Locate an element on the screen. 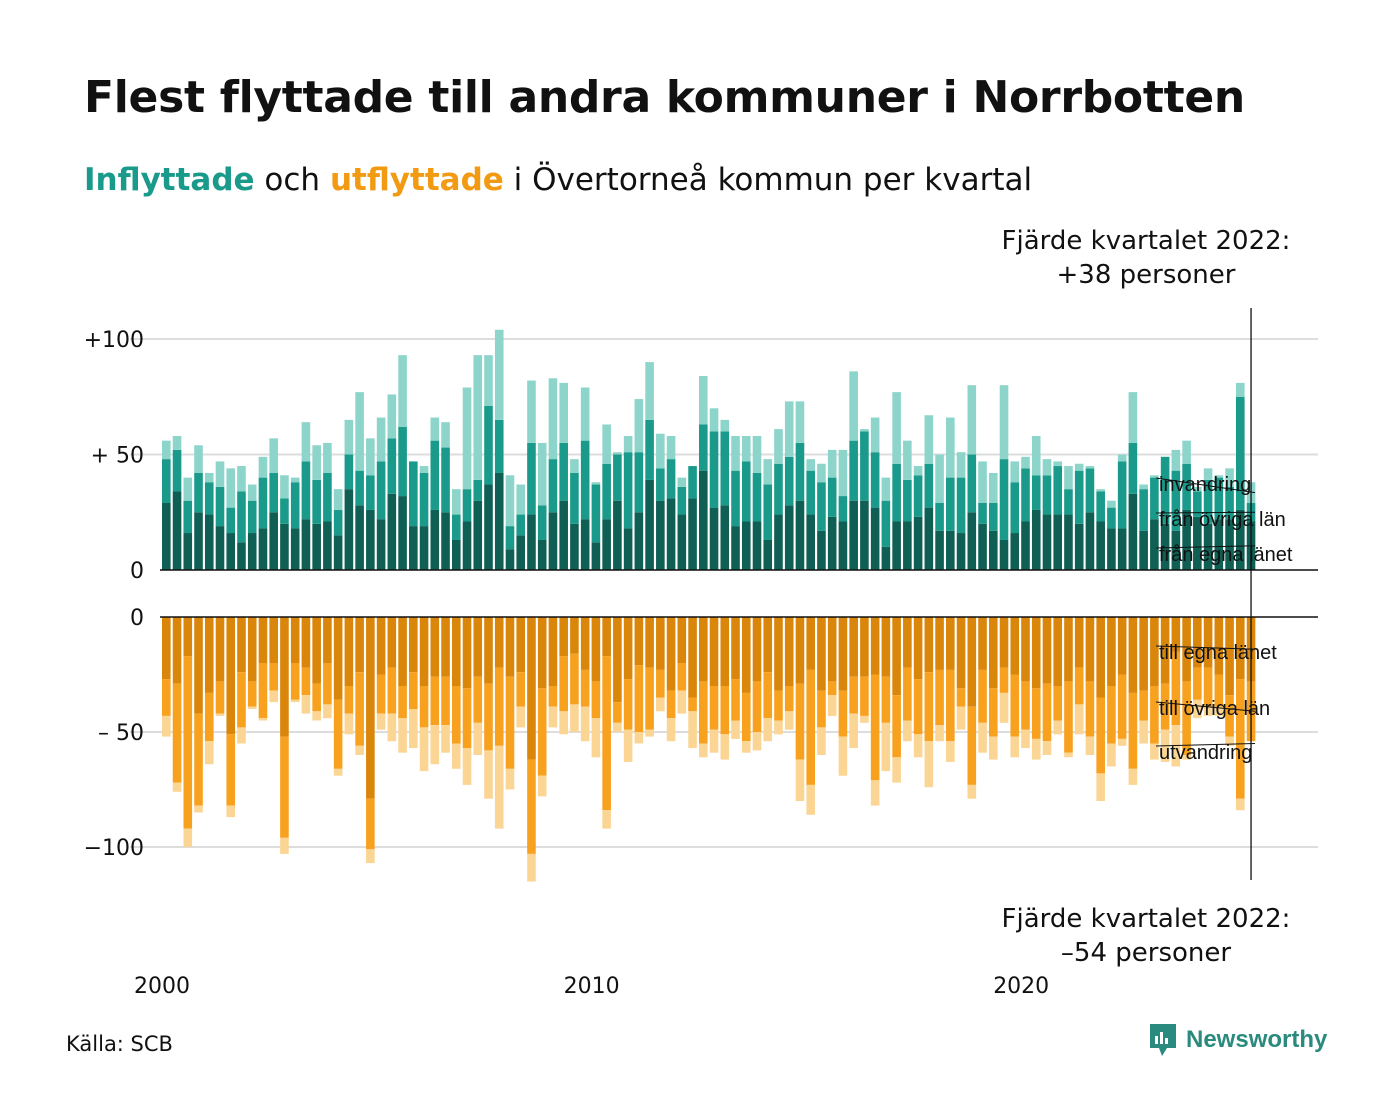 The height and width of the screenshot is (1120, 1400). subtitle-out-label: utflyttade is located at coordinates (416, 180).